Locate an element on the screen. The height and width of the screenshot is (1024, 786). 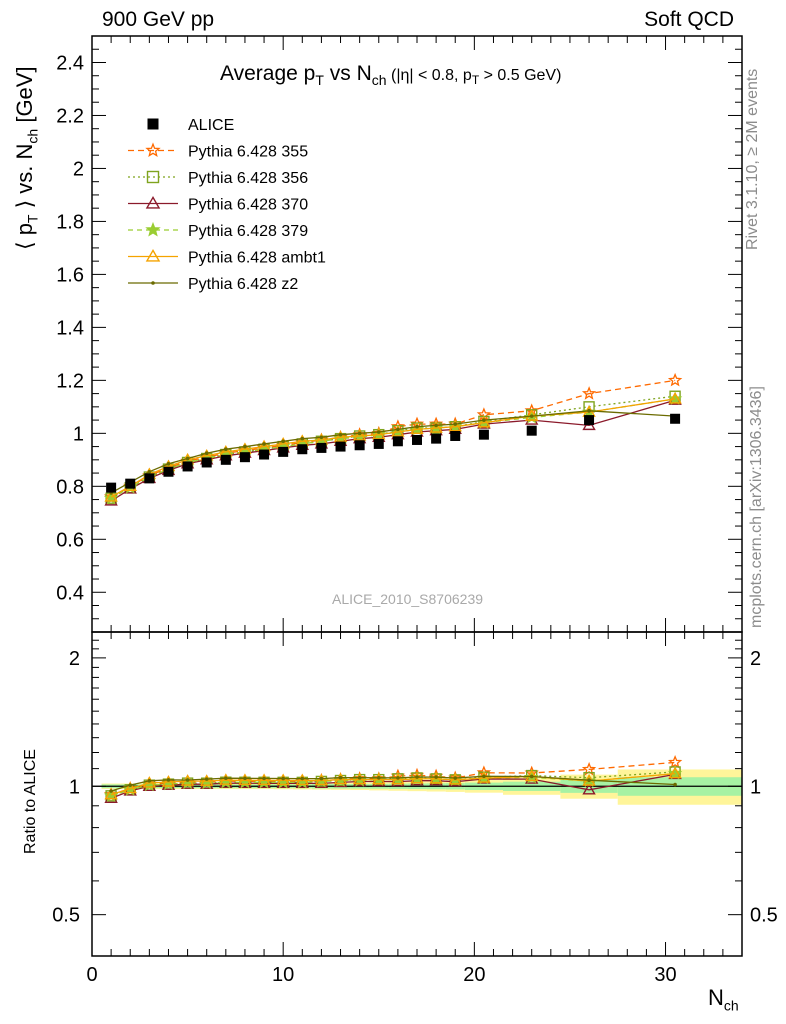
y-tick-label: 1.6 is located at coordinates (70, 275).